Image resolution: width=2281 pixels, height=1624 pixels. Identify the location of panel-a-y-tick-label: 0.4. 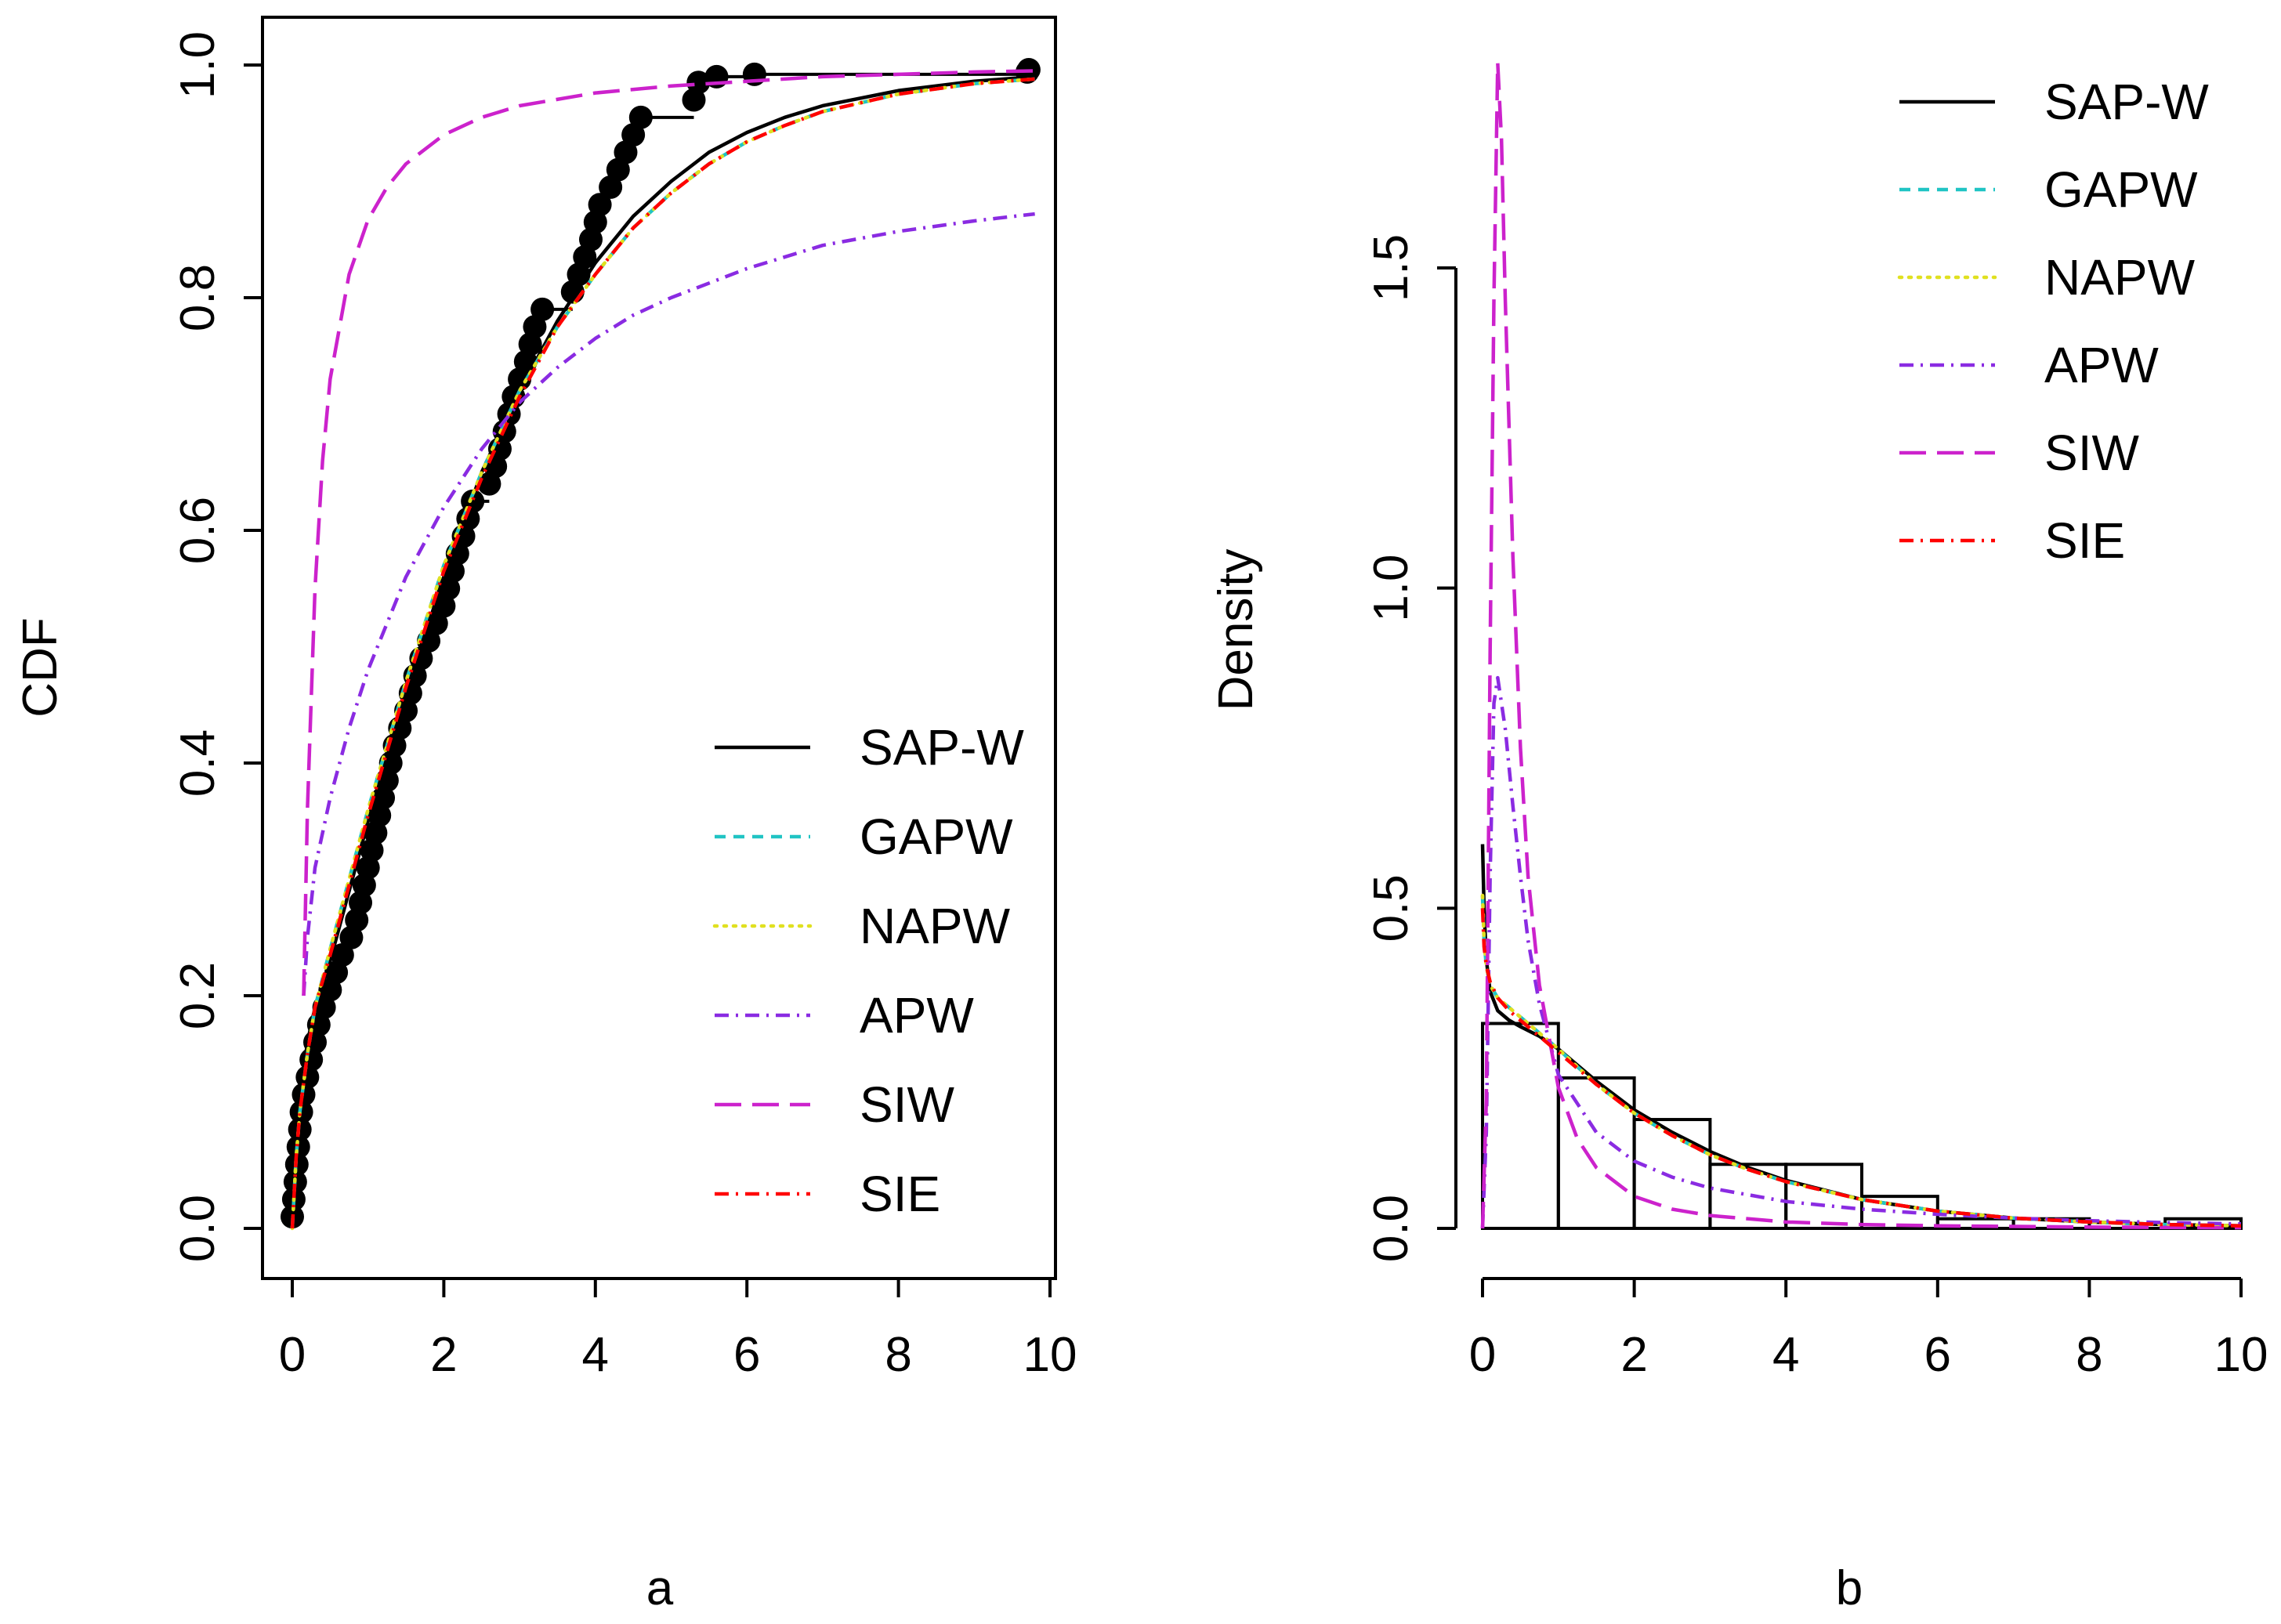
(198, 763).